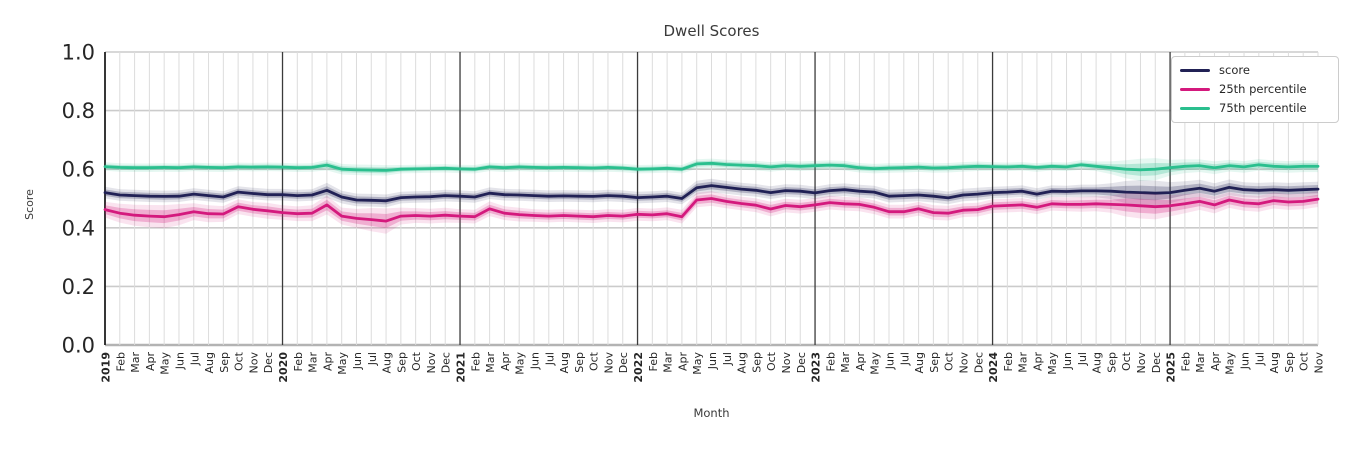  I want to click on legend-item-75th-percentile: 75th percentile, so click(1254, 108).